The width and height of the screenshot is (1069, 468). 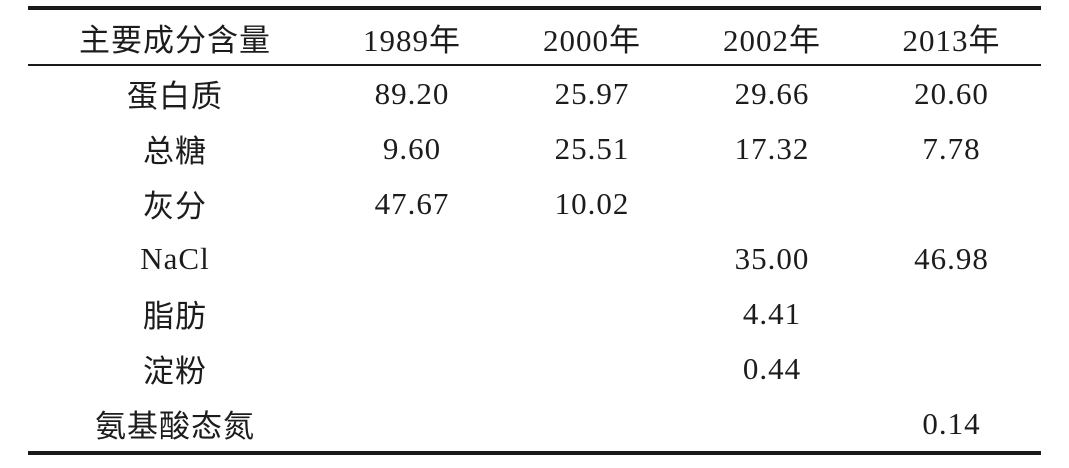 What do you see at coordinates (592, 93) in the screenshot?
I see `cell-value: 25.97` at bounding box center [592, 93].